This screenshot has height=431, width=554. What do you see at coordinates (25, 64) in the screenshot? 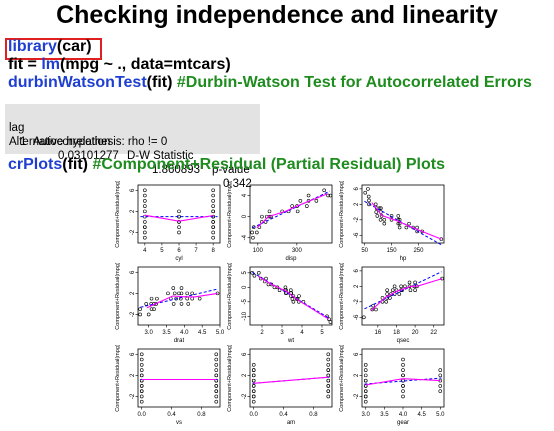
I see `assignment: fit =` at bounding box center [25, 64].